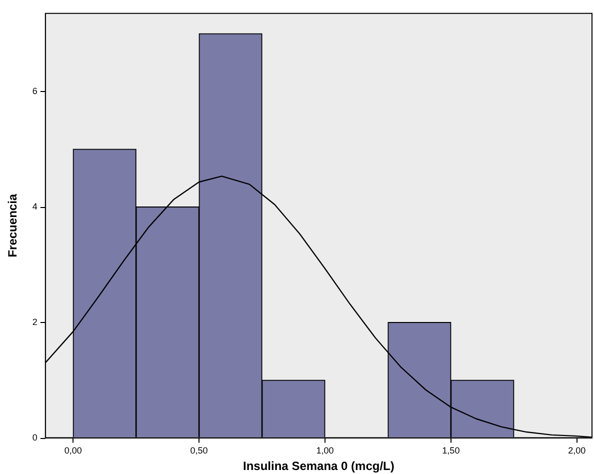  What do you see at coordinates (35, 321) in the screenshot?
I see `y-tick-label: 2` at bounding box center [35, 321].